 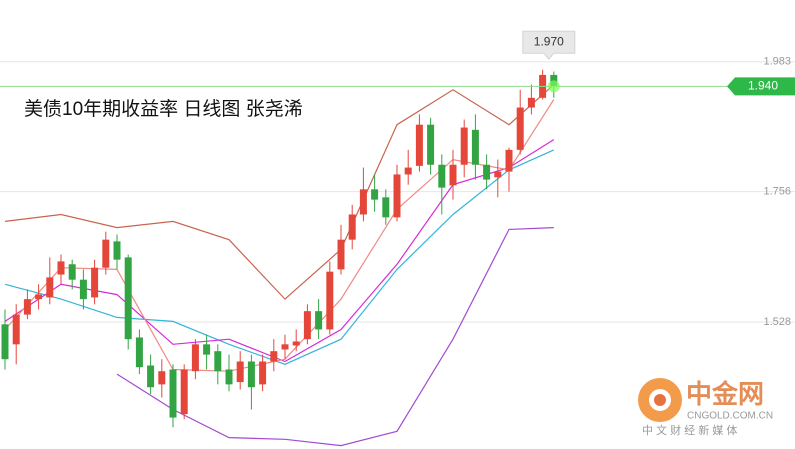 I want to click on logo-dot, so click(x=660, y=400).